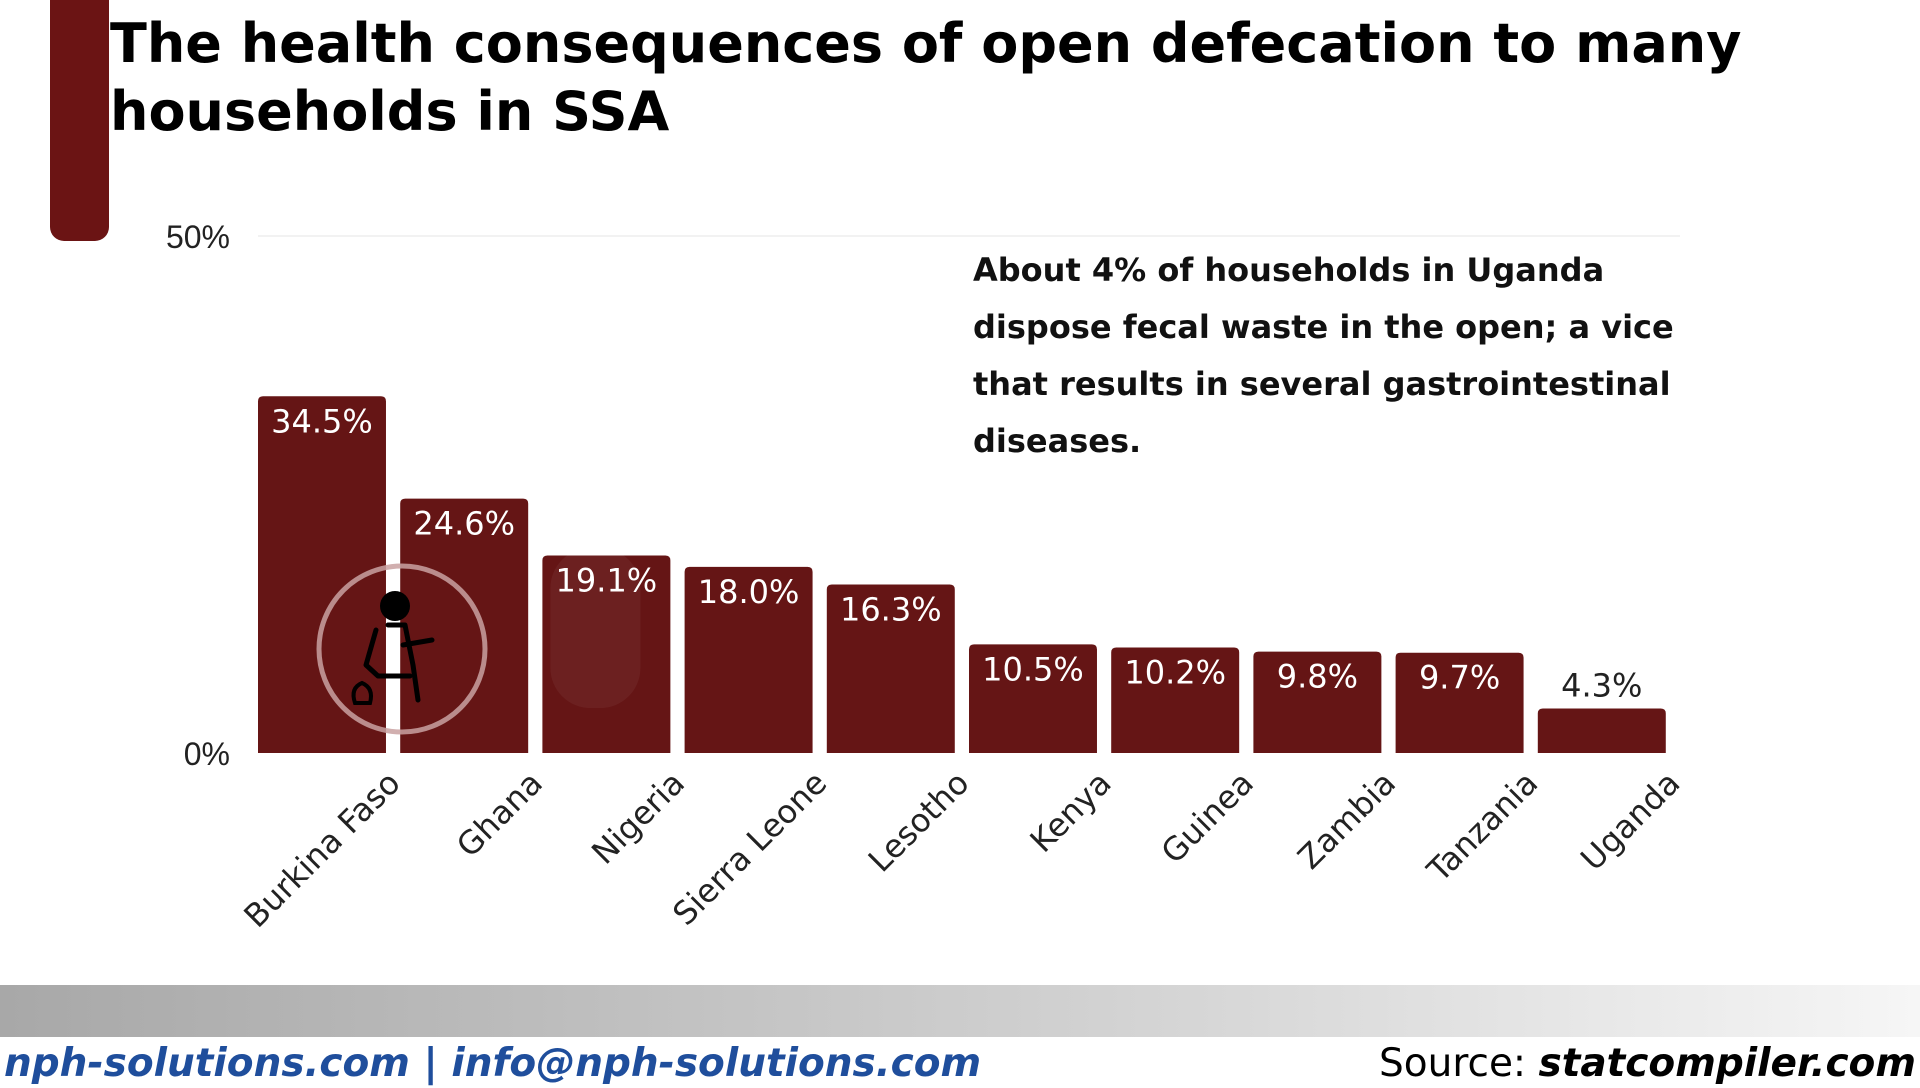 The width and height of the screenshot is (1920, 1088). What do you see at coordinates (1033, 669) in the screenshot?
I see `bar-value-label: 10.5%` at bounding box center [1033, 669].